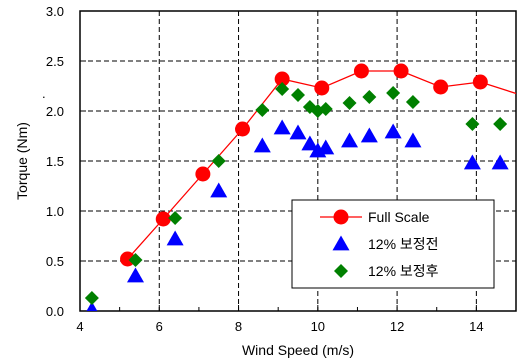 Image resolution: width=517 pixels, height=359 pixels. I want to click on y-tick-label: 1.0, so click(55, 211).